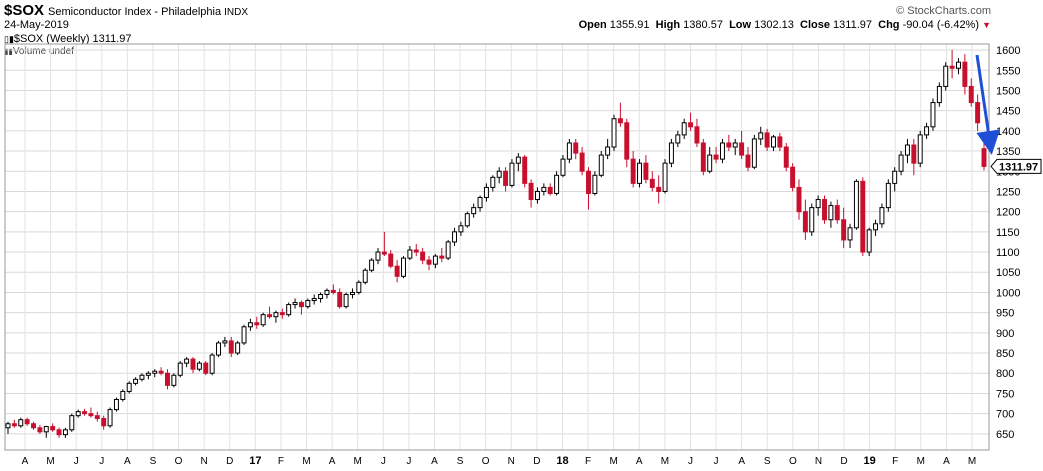 This screenshot has width=1043, height=471. What do you see at coordinates (1008, 273) in the screenshot?
I see `y-tick-label: 1050` at bounding box center [1008, 273].